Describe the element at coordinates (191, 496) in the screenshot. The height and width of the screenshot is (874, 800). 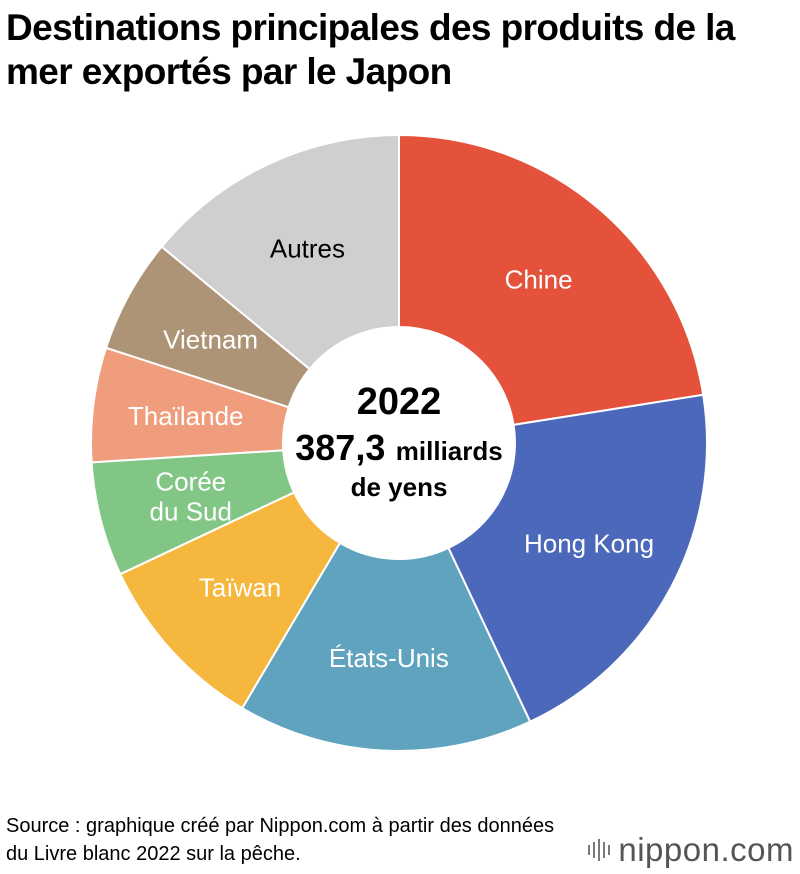
I see `label-coree-du-sud: Corée du Sud` at that location.